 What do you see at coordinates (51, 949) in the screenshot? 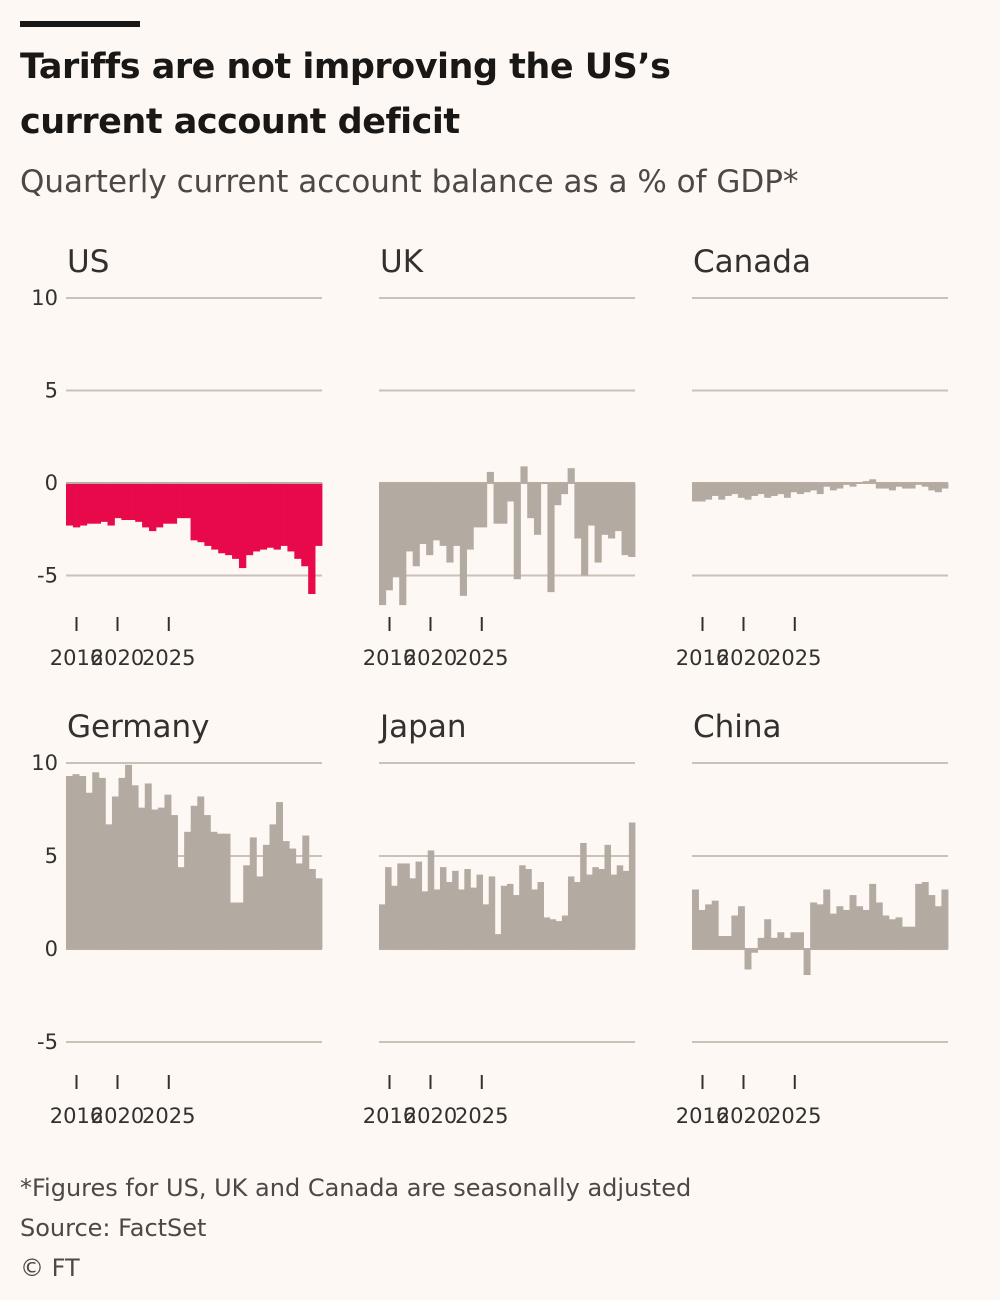
I see `y-tick-label: 0` at bounding box center [51, 949].